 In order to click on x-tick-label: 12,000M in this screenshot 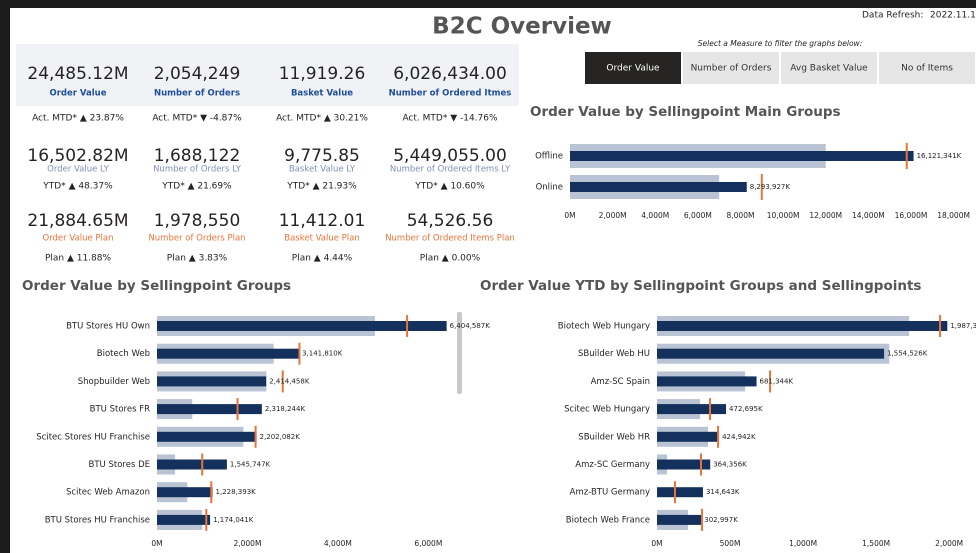, I will do `click(825, 215)`.